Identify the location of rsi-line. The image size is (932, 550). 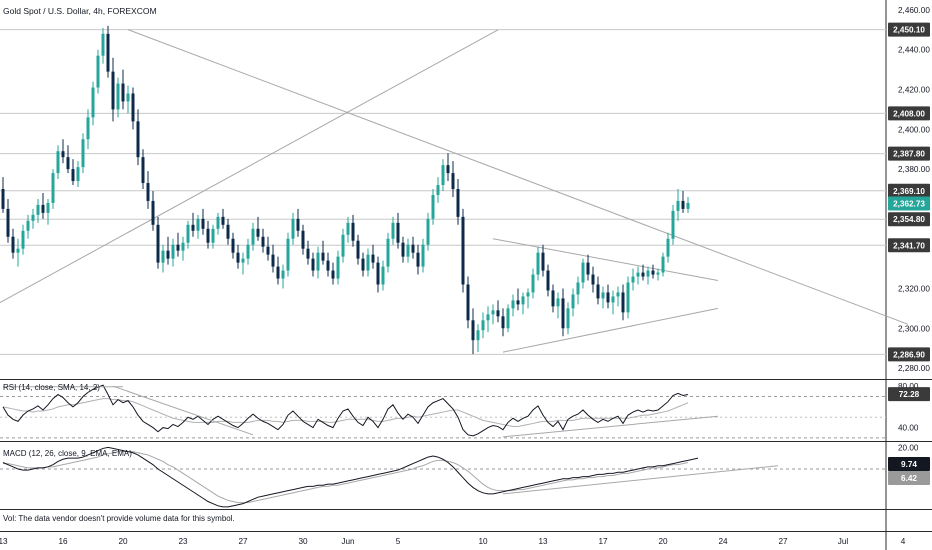
(345, 410).